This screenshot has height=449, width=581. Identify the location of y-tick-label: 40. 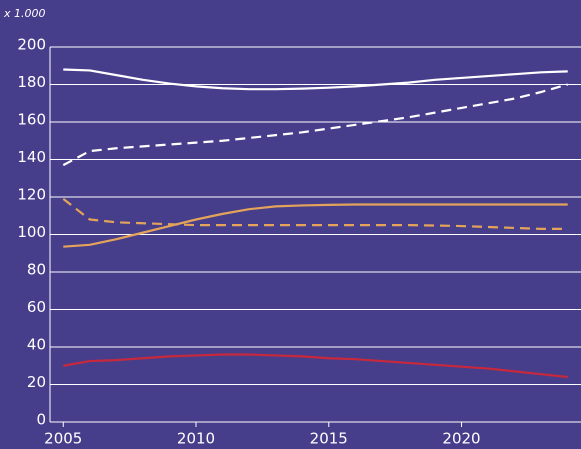
(36, 345).